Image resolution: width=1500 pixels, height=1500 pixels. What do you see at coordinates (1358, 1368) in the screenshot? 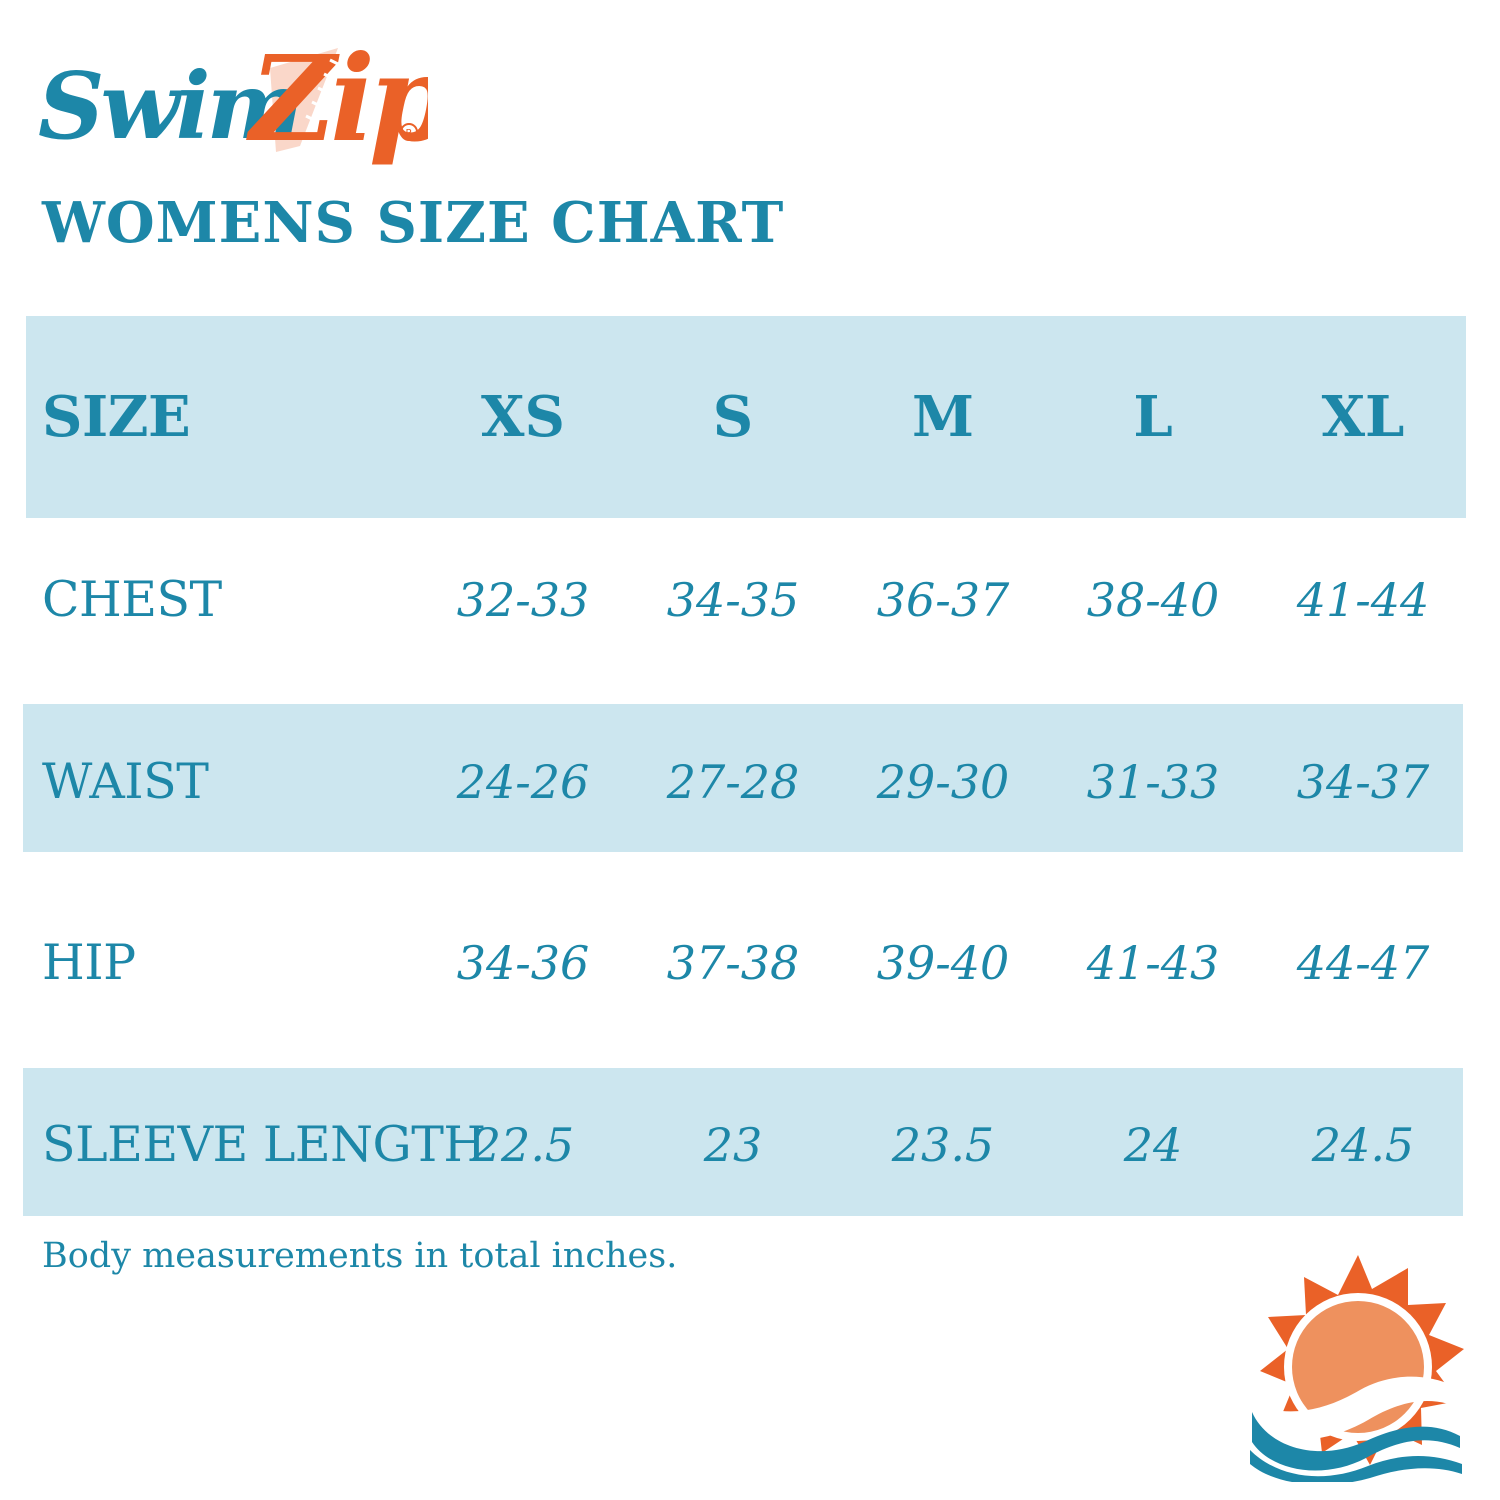
I see `sun-over-waves-icon` at bounding box center [1358, 1368].